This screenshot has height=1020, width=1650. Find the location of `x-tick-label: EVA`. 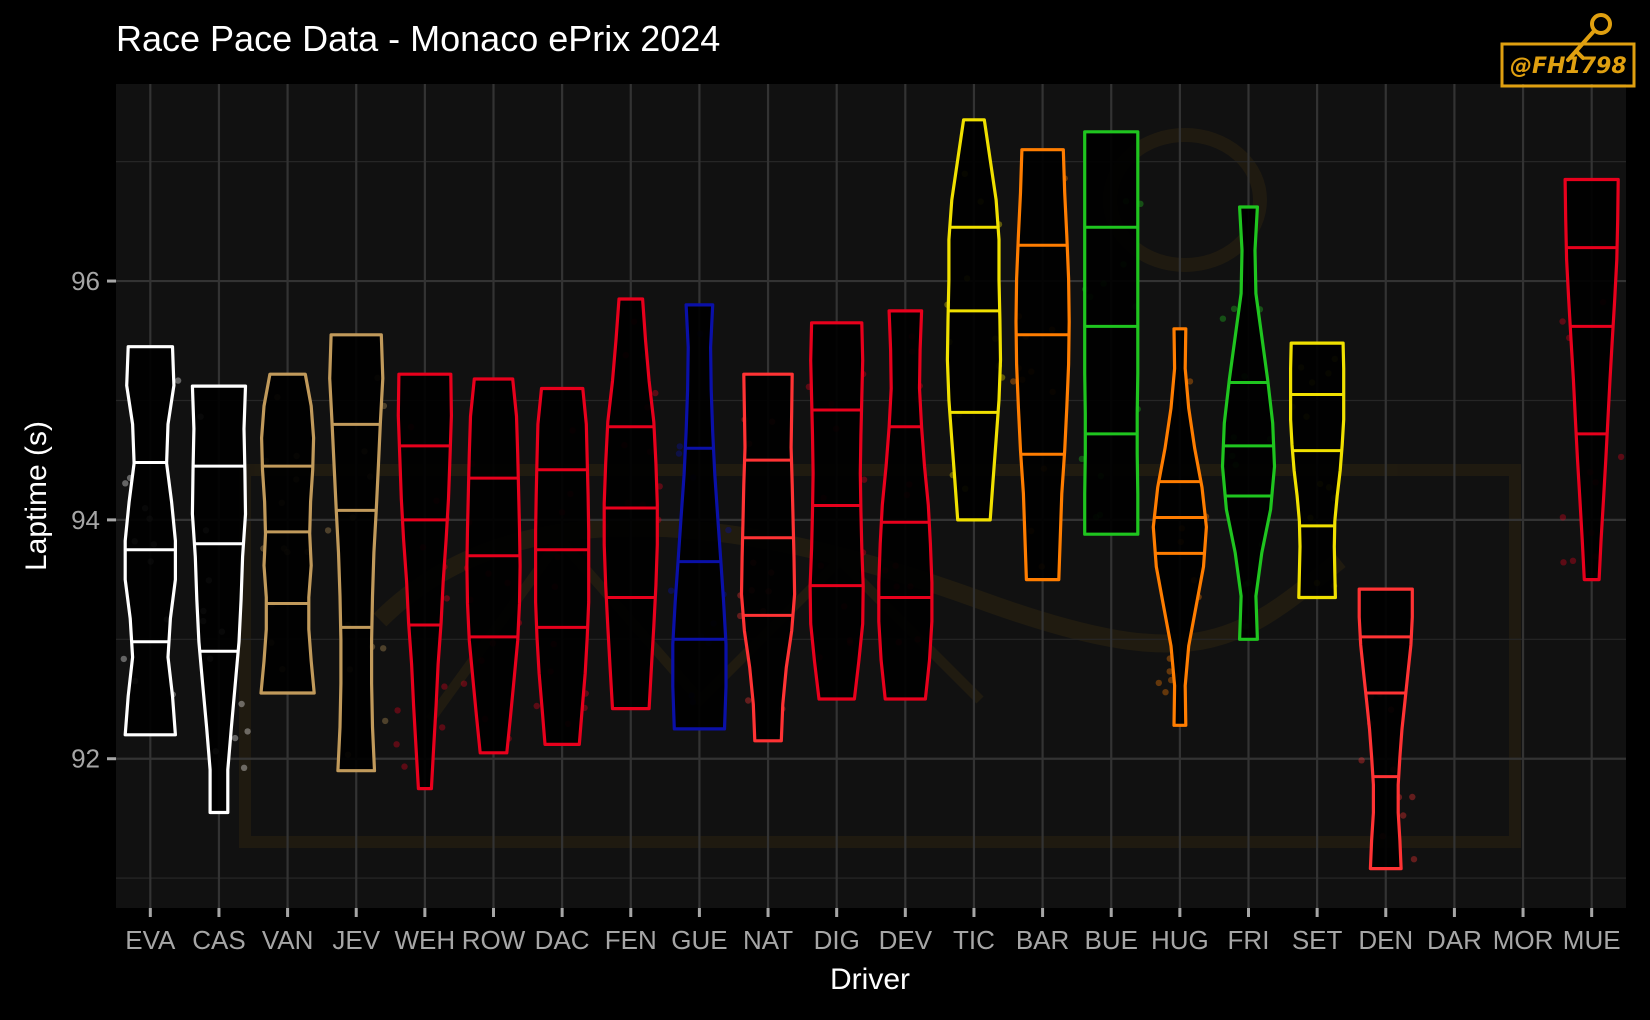

x-tick-label: EVA is located at coordinates (150, 940).